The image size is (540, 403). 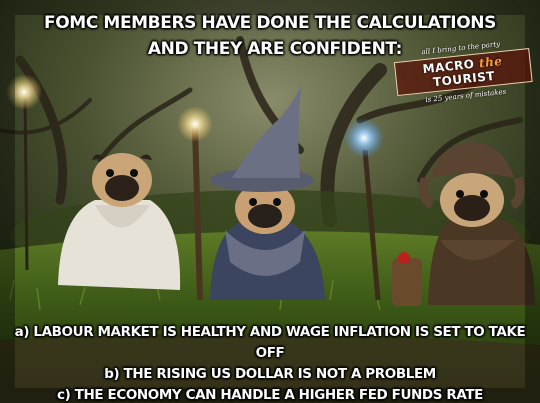 I want to click on pug-white-robe, so click(x=119, y=221).